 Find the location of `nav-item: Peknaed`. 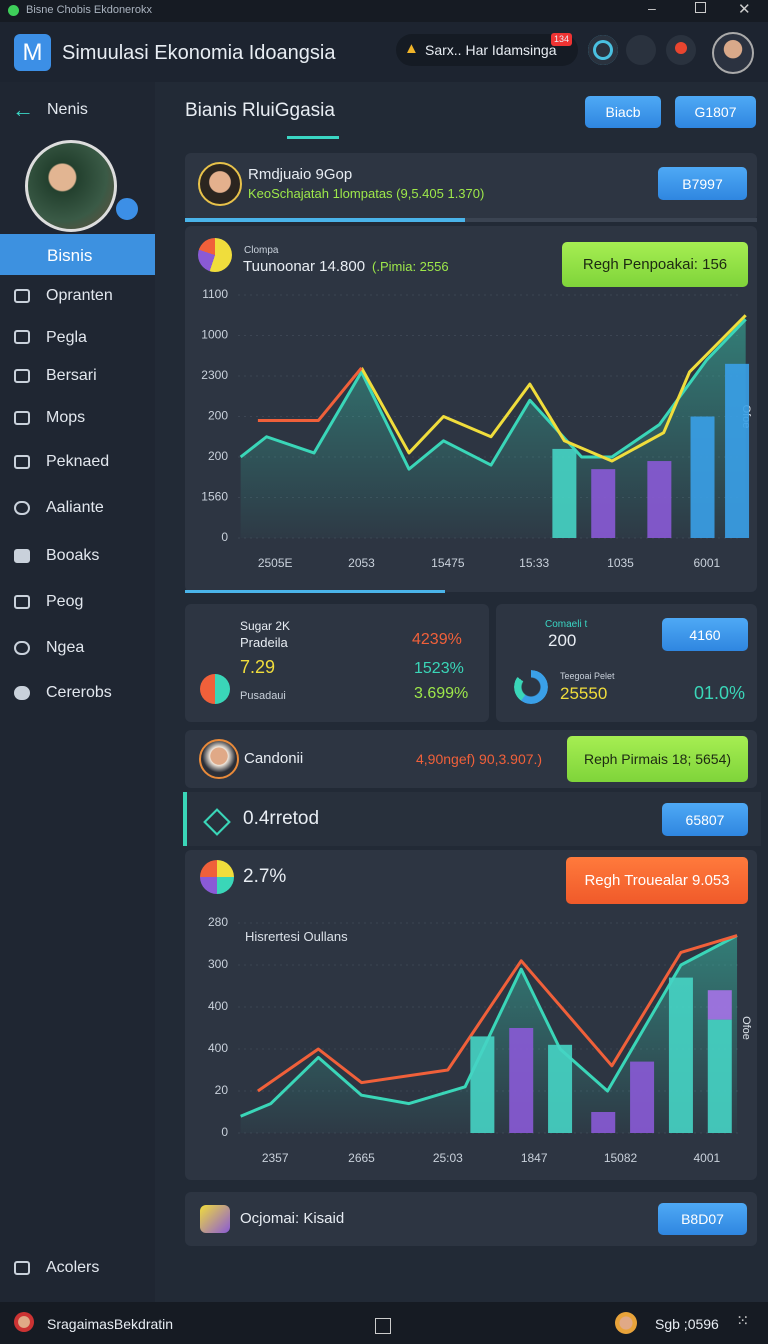

nav-item: Peknaed is located at coordinates (78, 461).